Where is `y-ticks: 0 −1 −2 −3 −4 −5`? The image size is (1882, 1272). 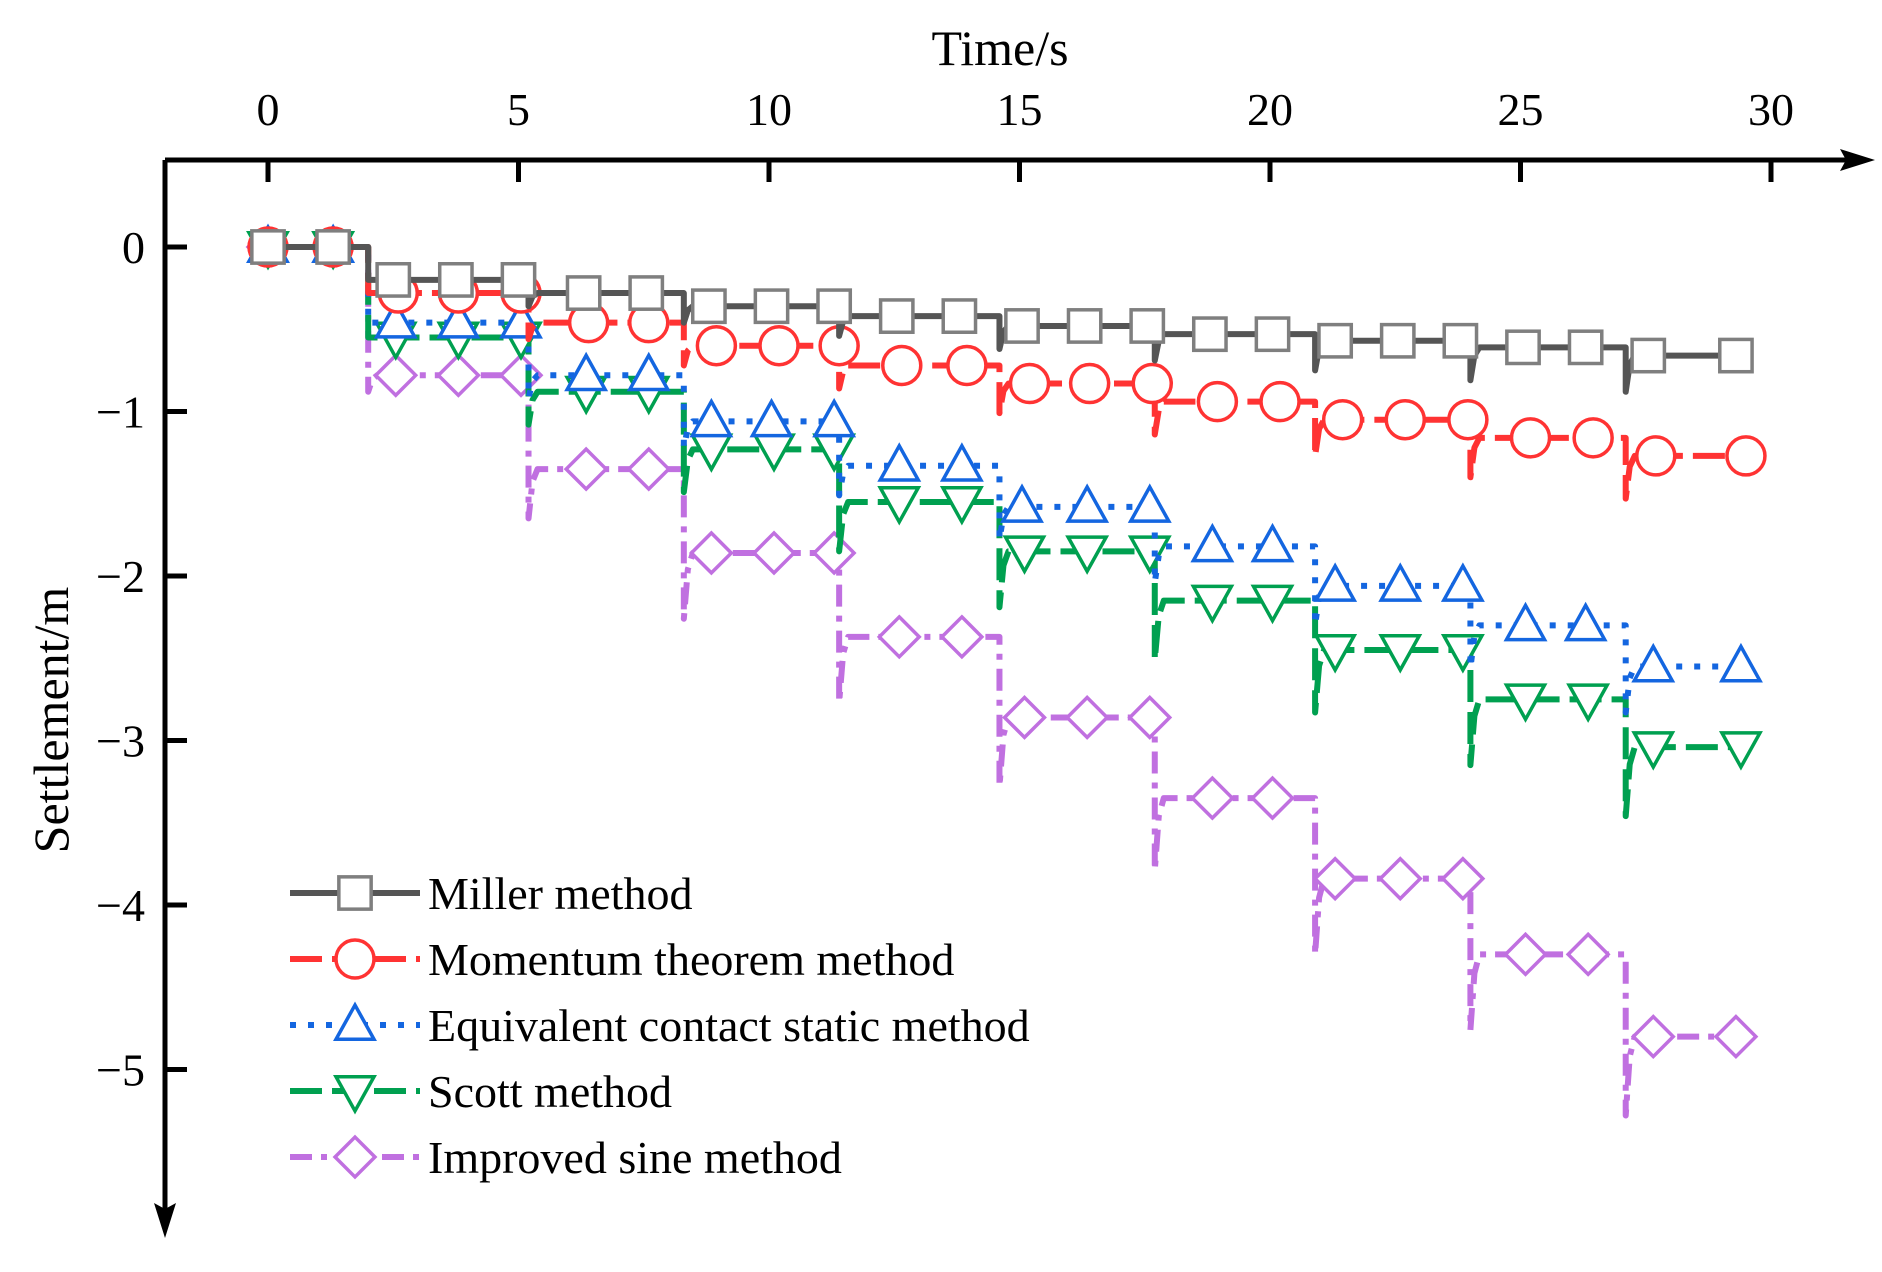 y-ticks: 0 −1 −2 −3 −4 −5 is located at coordinates (141, 659).